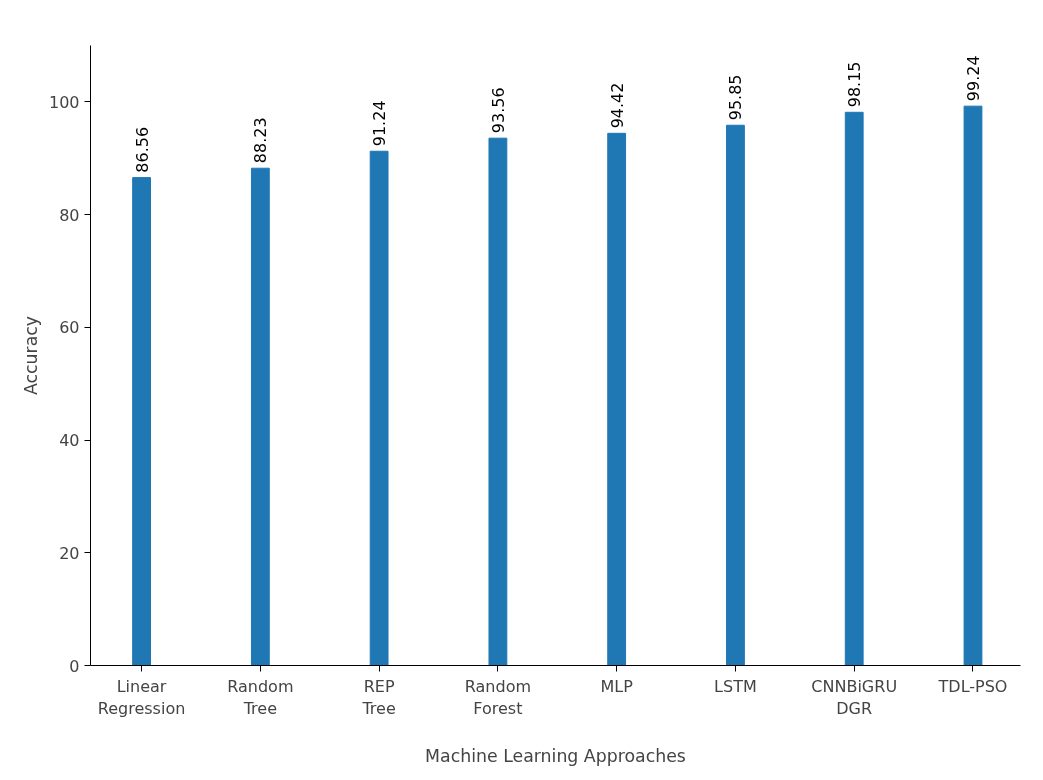  Describe the element at coordinates (380, 123) in the screenshot. I see `data-label: 91.24` at that location.